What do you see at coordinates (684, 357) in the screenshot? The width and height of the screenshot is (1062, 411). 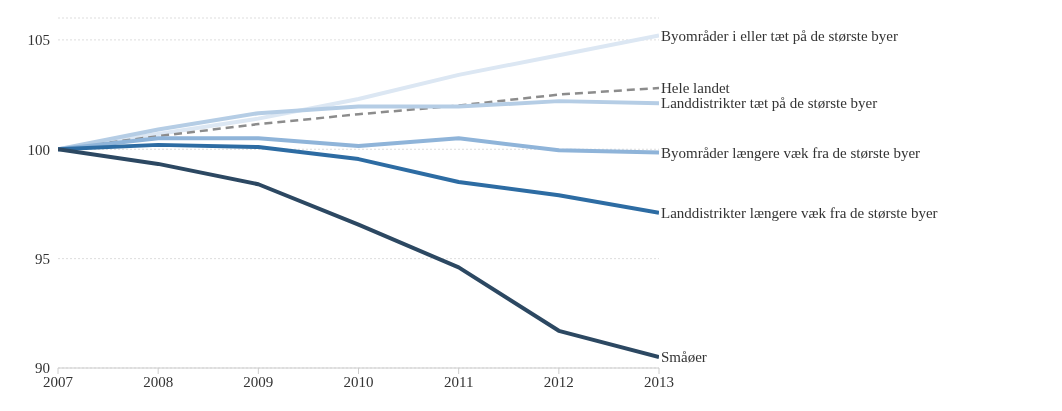 I see `series-label: Småøer` at bounding box center [684, 357].